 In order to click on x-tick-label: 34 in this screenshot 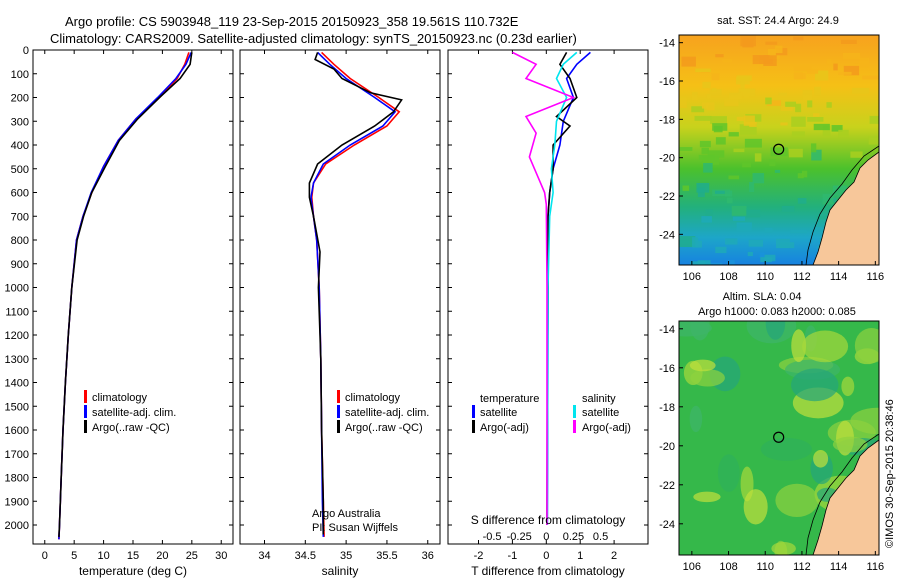, I will do `click(264, 556)`.